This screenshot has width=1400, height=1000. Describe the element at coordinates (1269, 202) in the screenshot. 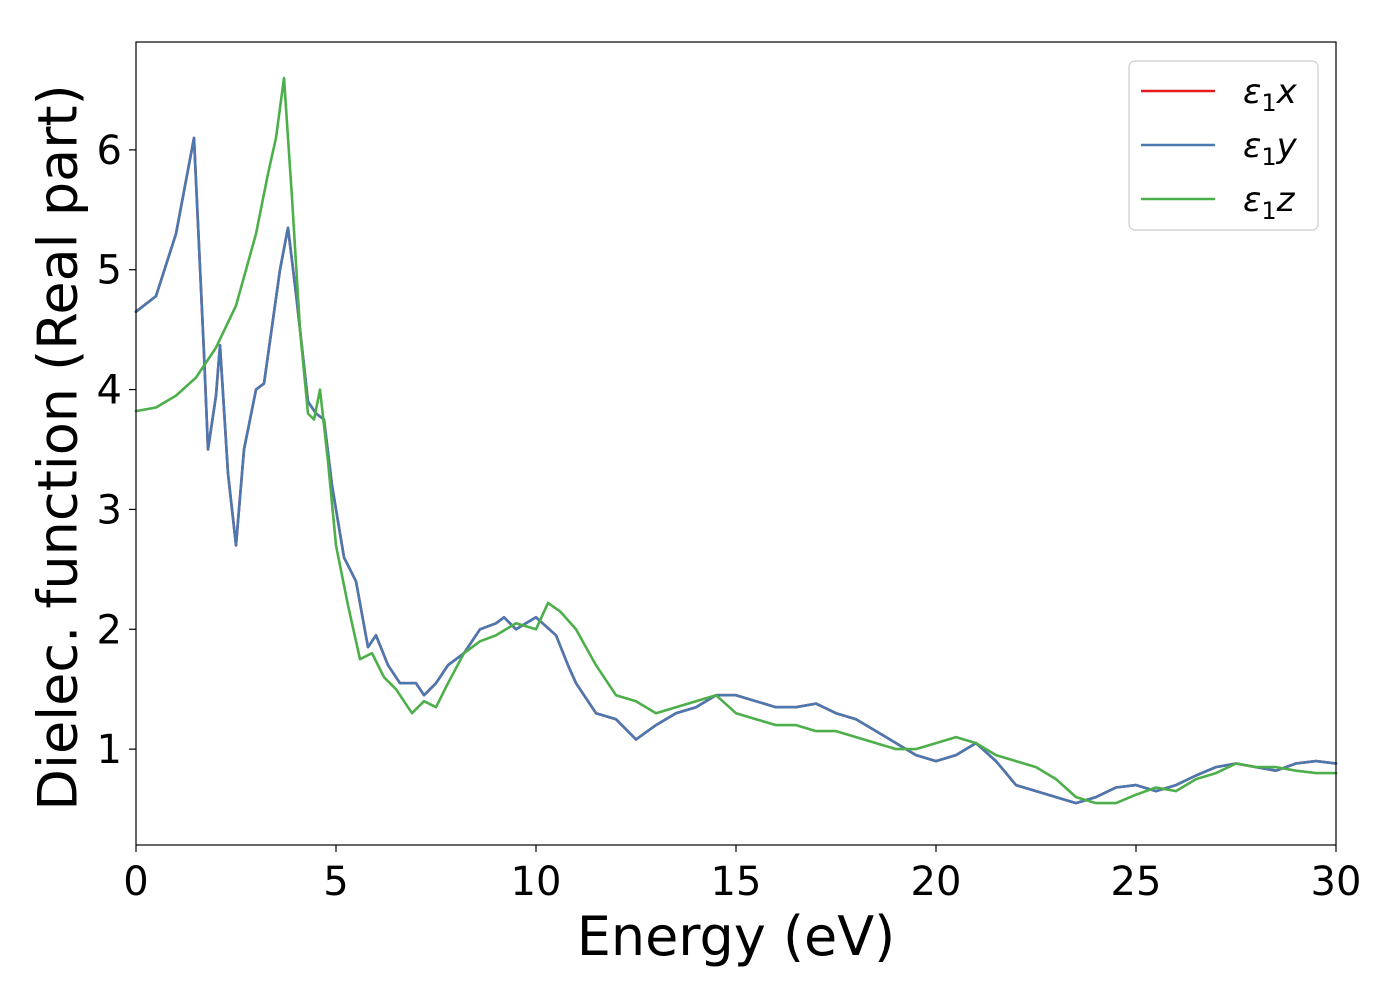

I see `legend-label-z: ε1z` at that location.